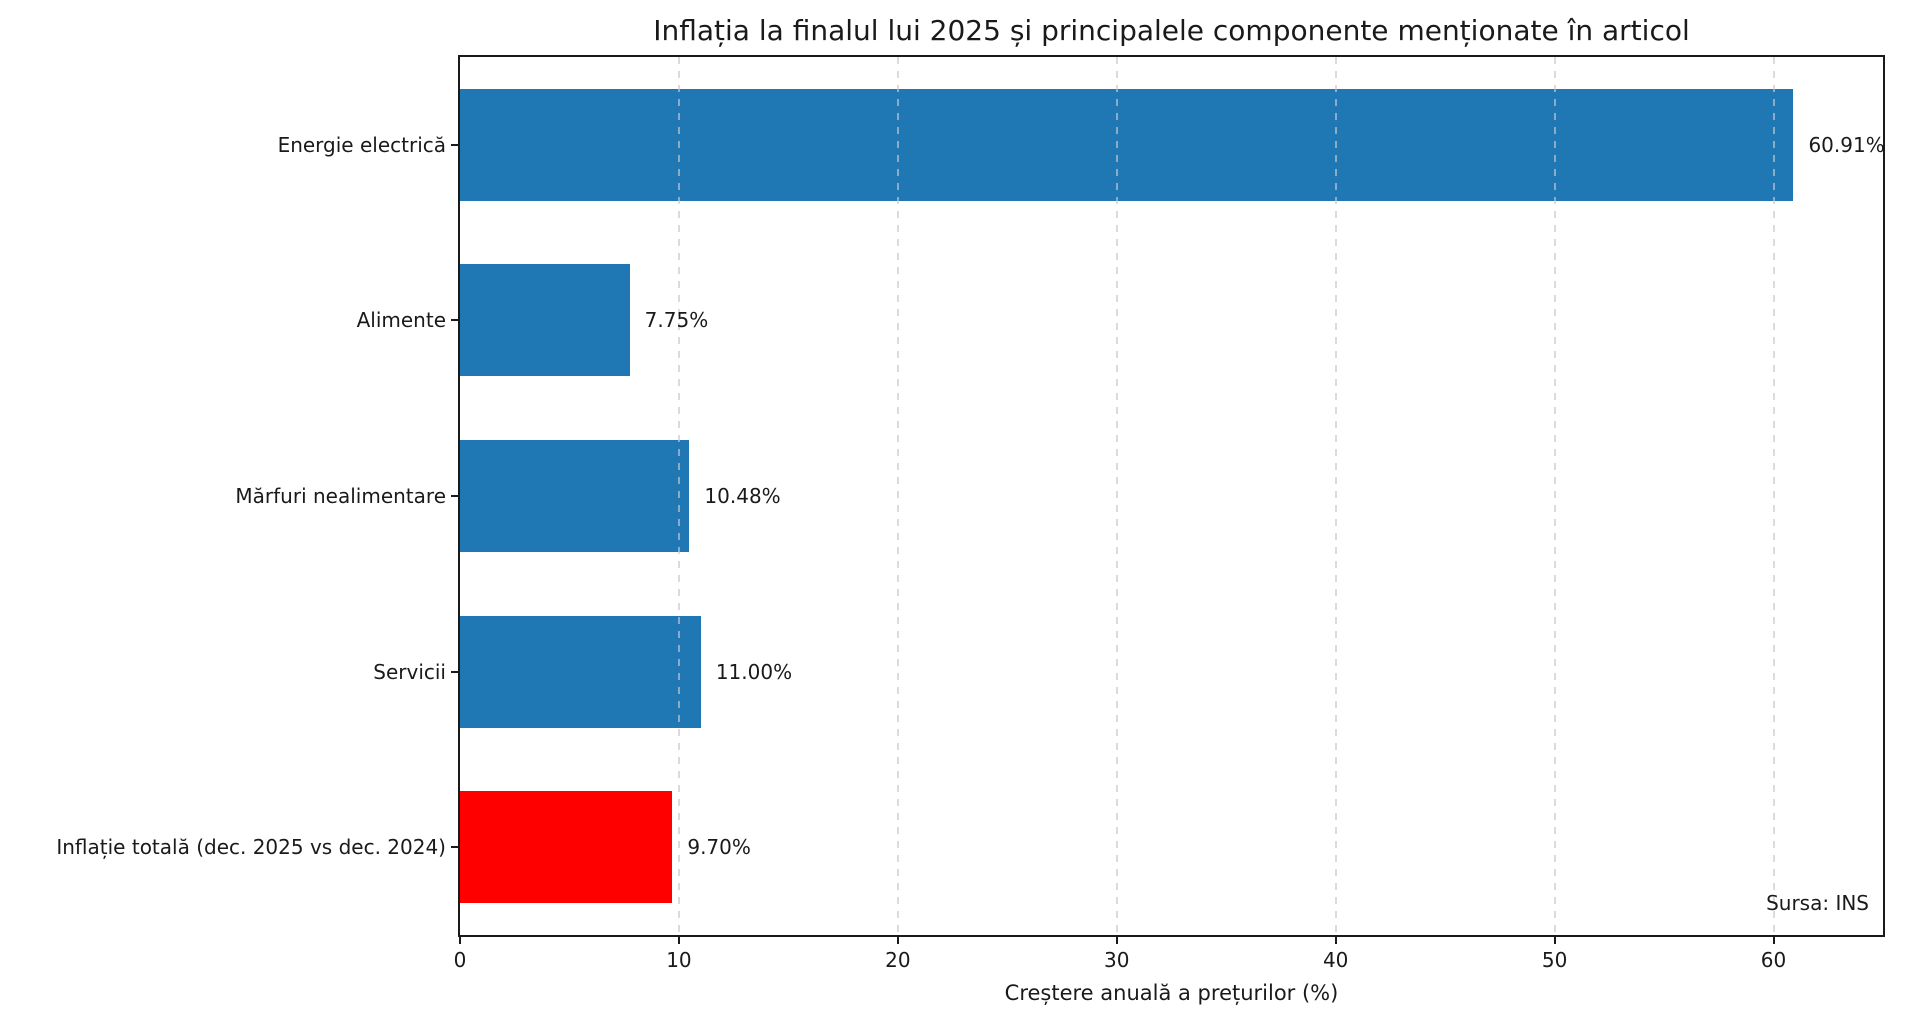  I want to click on category-label-0: Energie electrică, so click(361, 144).